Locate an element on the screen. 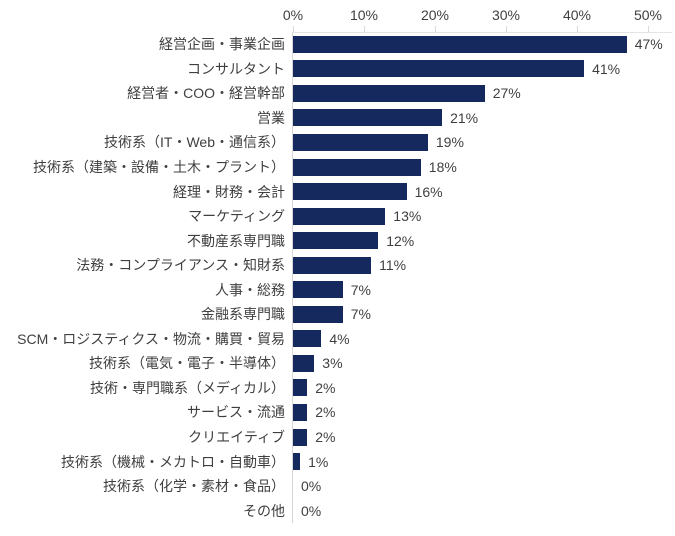 Image resolution: width=675 pixels, height=536 pixels. axis-tick-label: 0% is located at coordinates (293, 15).